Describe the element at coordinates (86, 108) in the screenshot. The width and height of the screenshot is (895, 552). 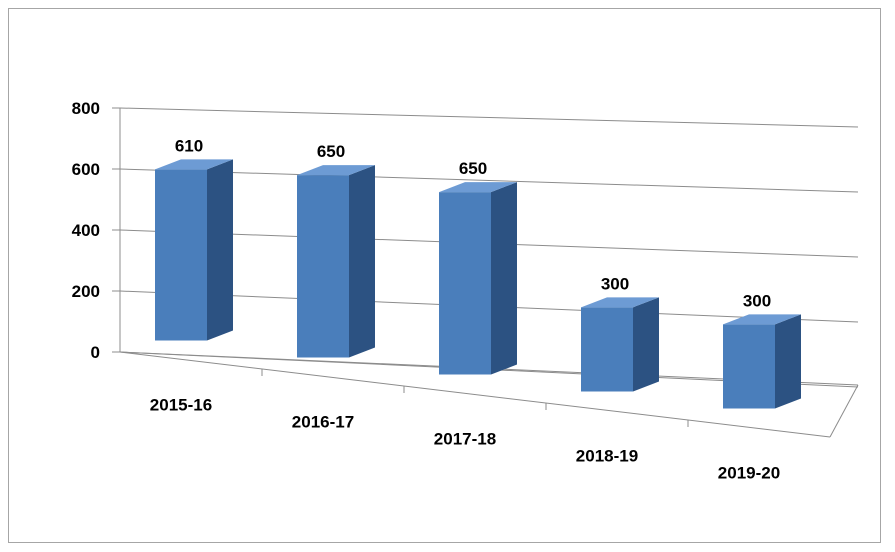
I see `y-tick-label: 800` at that location.